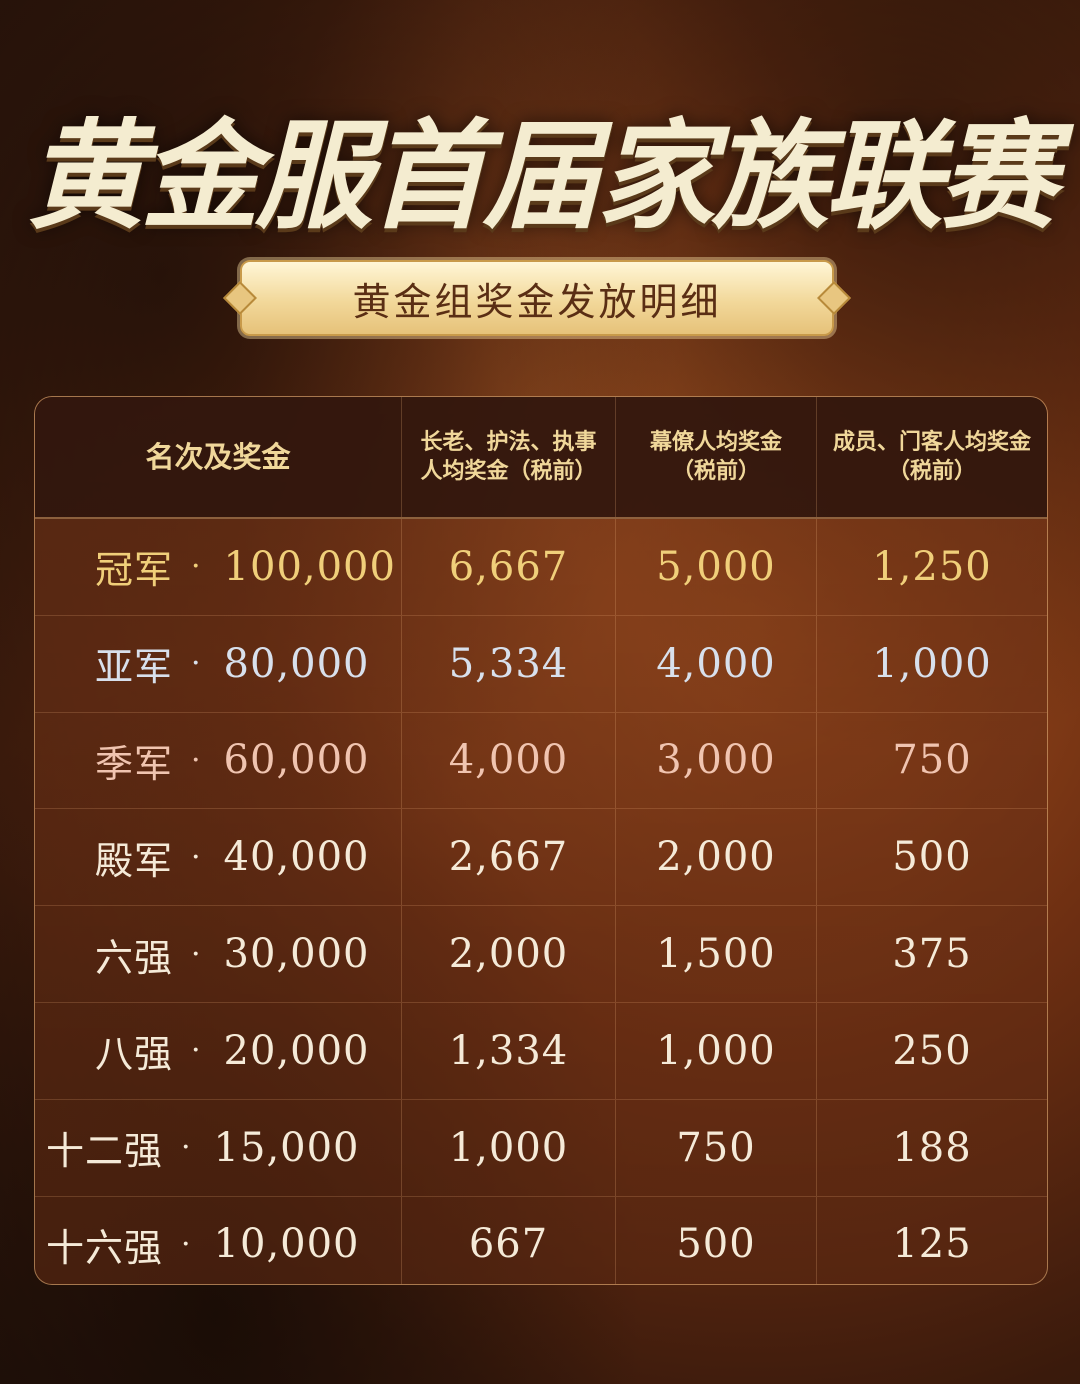 The image size is (1080, 1384). What do you see at coordinates (932, 566) in the screenshot?
I see `member-prize-cell: 1,250` at bounding box center [932, 566].